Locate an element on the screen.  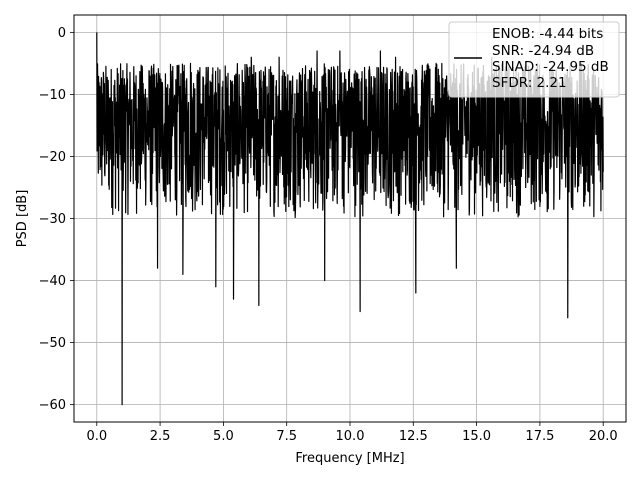
y-axis: 0 −10 −20 −30 −40 −50 −60 is located at coordinates (56, 219).